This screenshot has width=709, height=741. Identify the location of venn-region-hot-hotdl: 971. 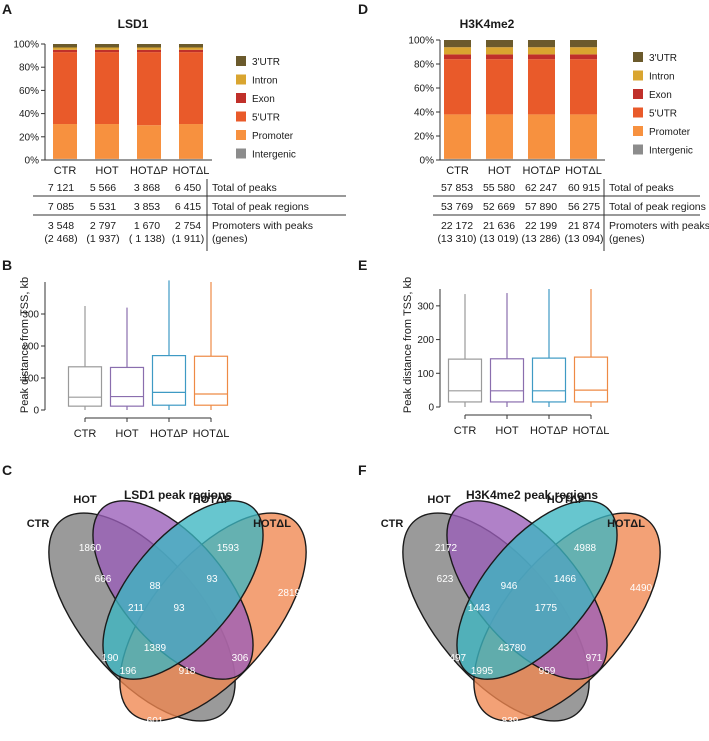
(594, 658).